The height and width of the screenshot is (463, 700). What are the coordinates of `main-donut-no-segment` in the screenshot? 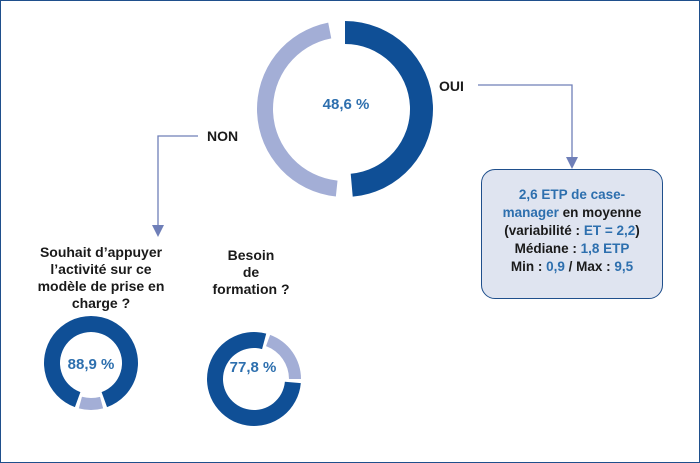 It's located at (297, 109).